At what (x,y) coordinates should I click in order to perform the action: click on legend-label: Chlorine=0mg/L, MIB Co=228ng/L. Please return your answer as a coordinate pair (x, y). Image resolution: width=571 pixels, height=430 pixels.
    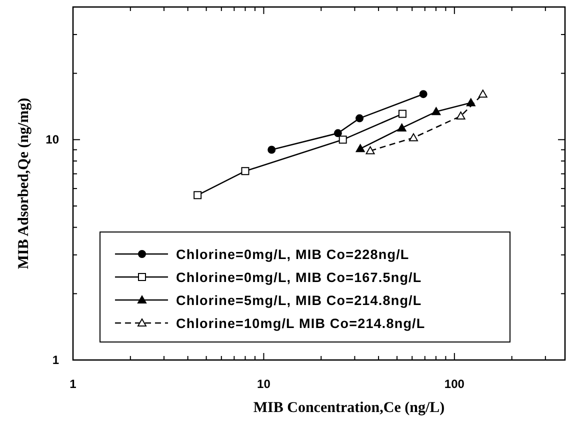
    Looking at the image, I should click on (293, 254).